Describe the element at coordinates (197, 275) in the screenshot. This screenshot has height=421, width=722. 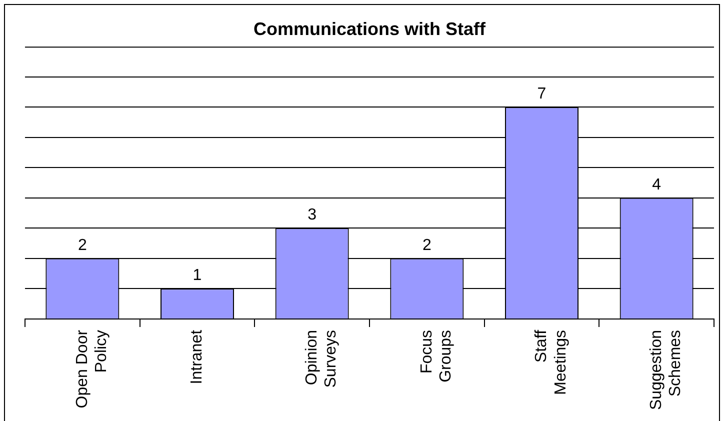
I see `data-label: 1` at that location.